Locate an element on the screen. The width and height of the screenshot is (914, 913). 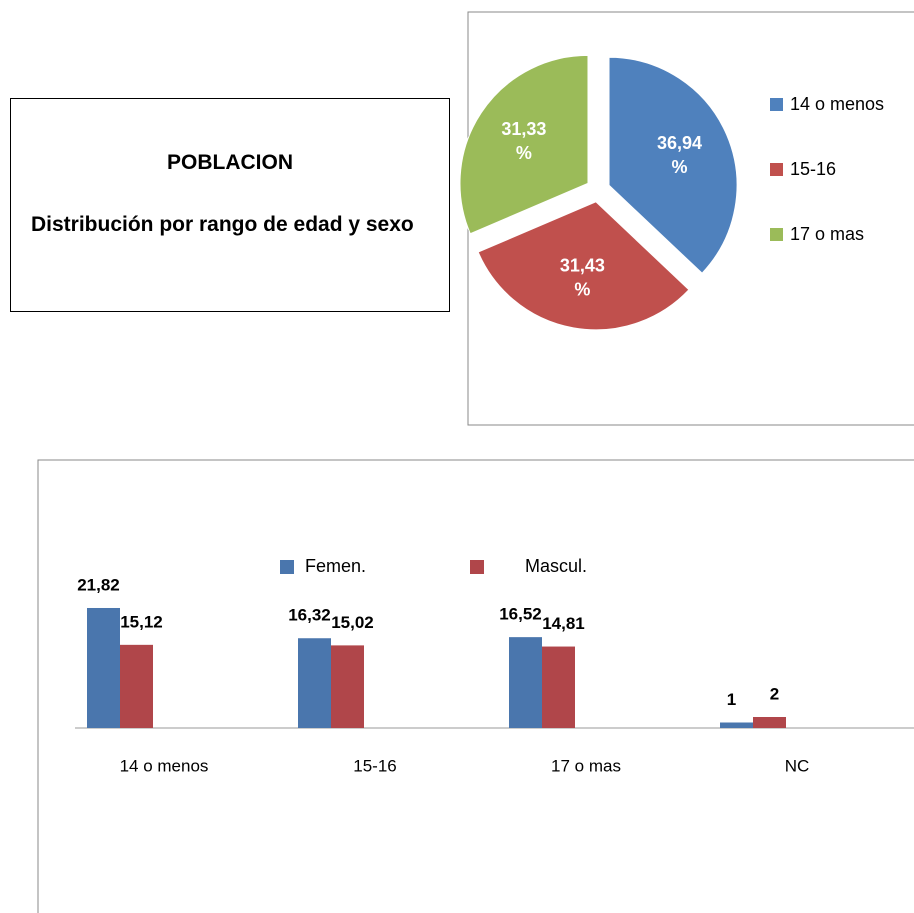
bar-label: 15,02 is located at coordinates (352, 622).